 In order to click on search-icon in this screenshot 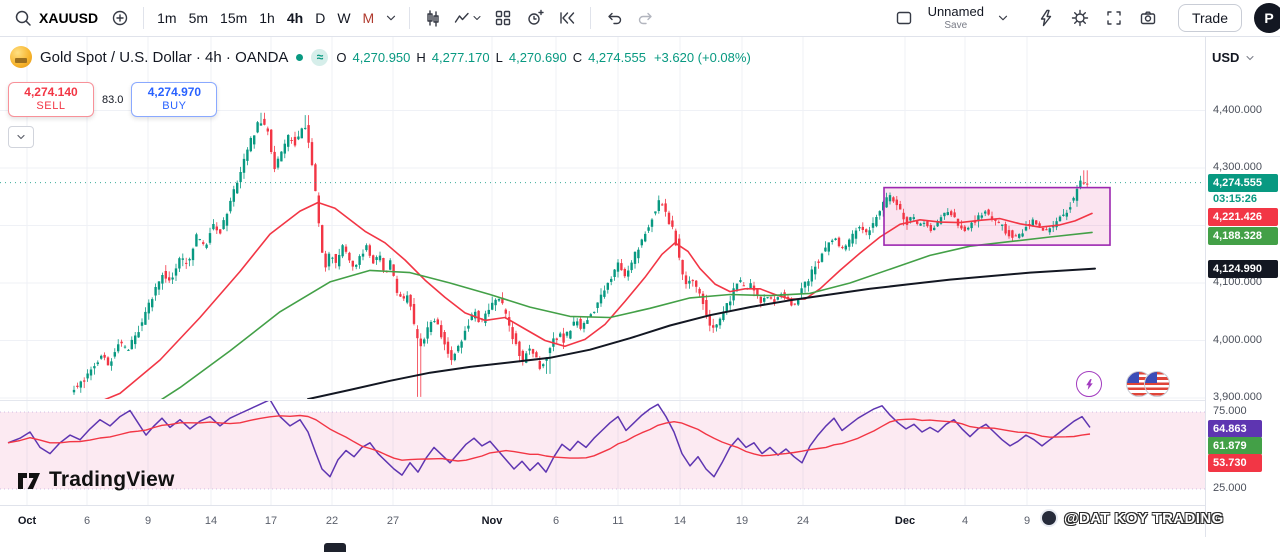, I will do `click(23, 18)`.